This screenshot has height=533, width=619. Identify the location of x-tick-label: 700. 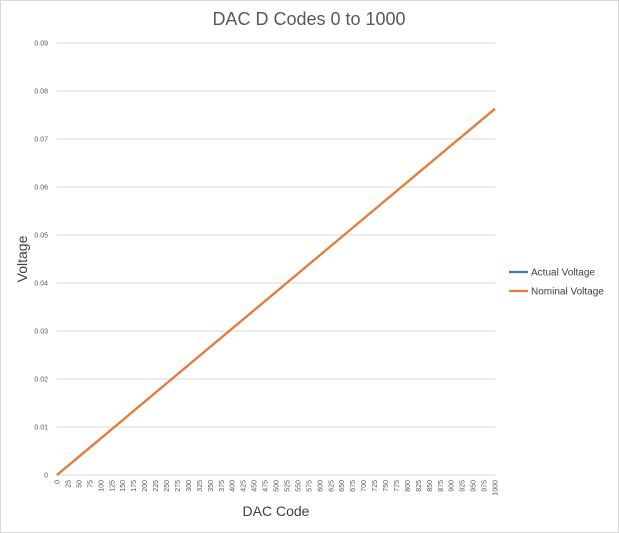
(364, 486).